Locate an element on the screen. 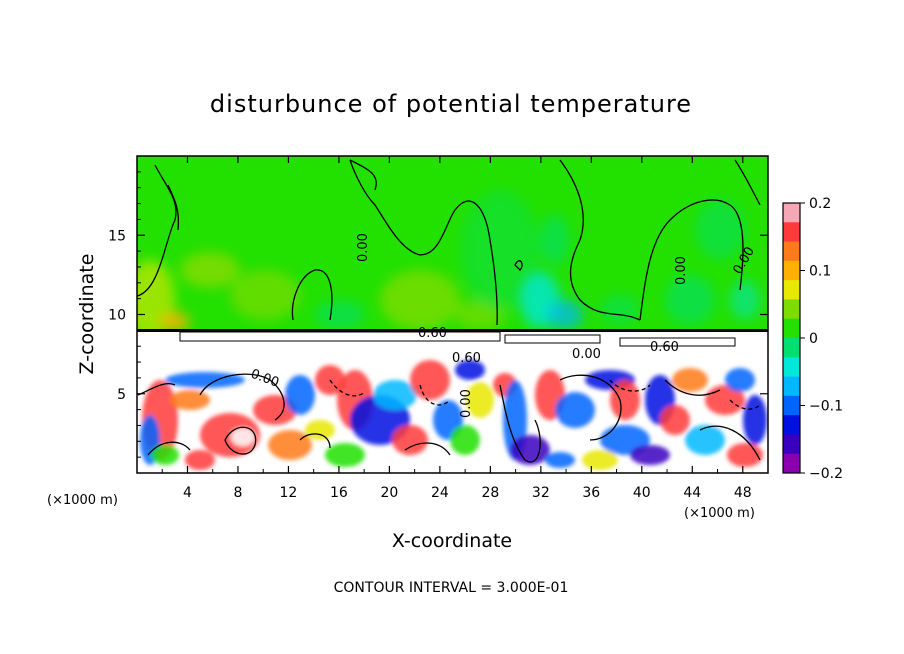  x-tick-label: 4 is located at coordinates (187, 493).